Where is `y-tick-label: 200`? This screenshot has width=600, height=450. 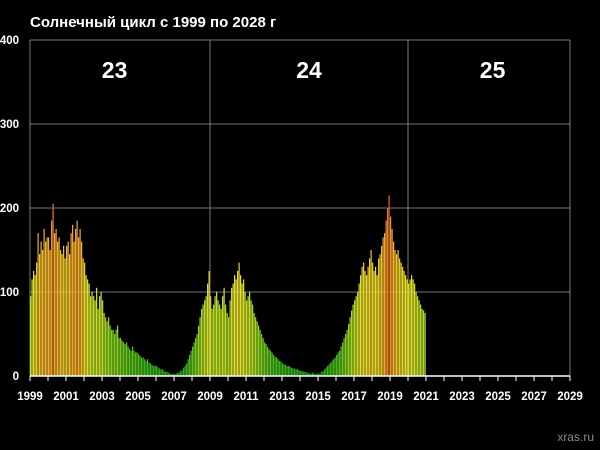 y-tick-label: 200 is located at coordinates (9, 209).